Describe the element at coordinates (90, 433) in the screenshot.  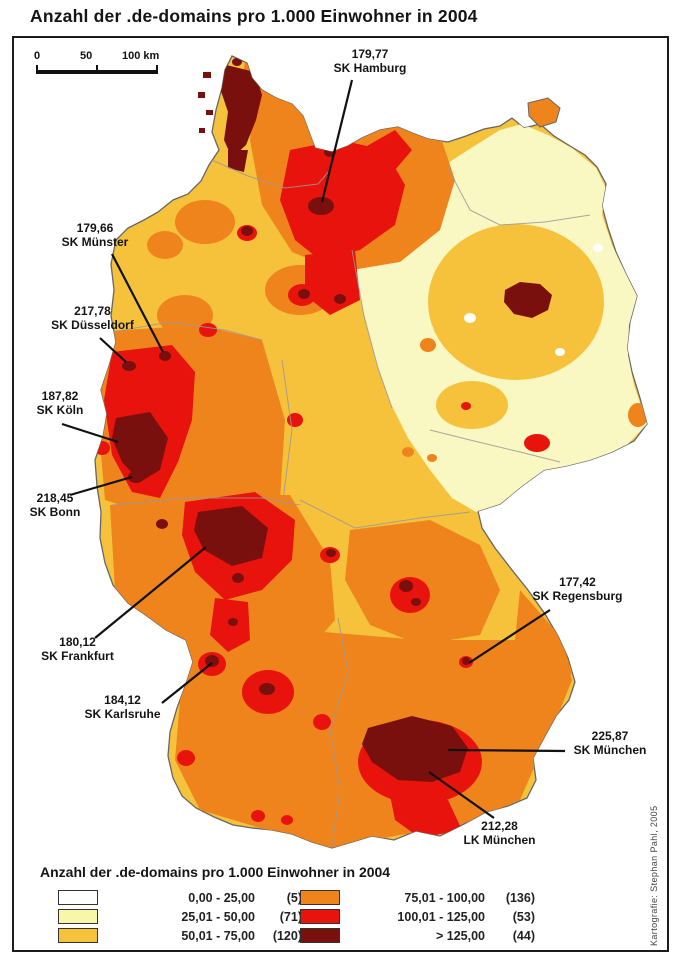
I see `leader-line-koeln` at that location.